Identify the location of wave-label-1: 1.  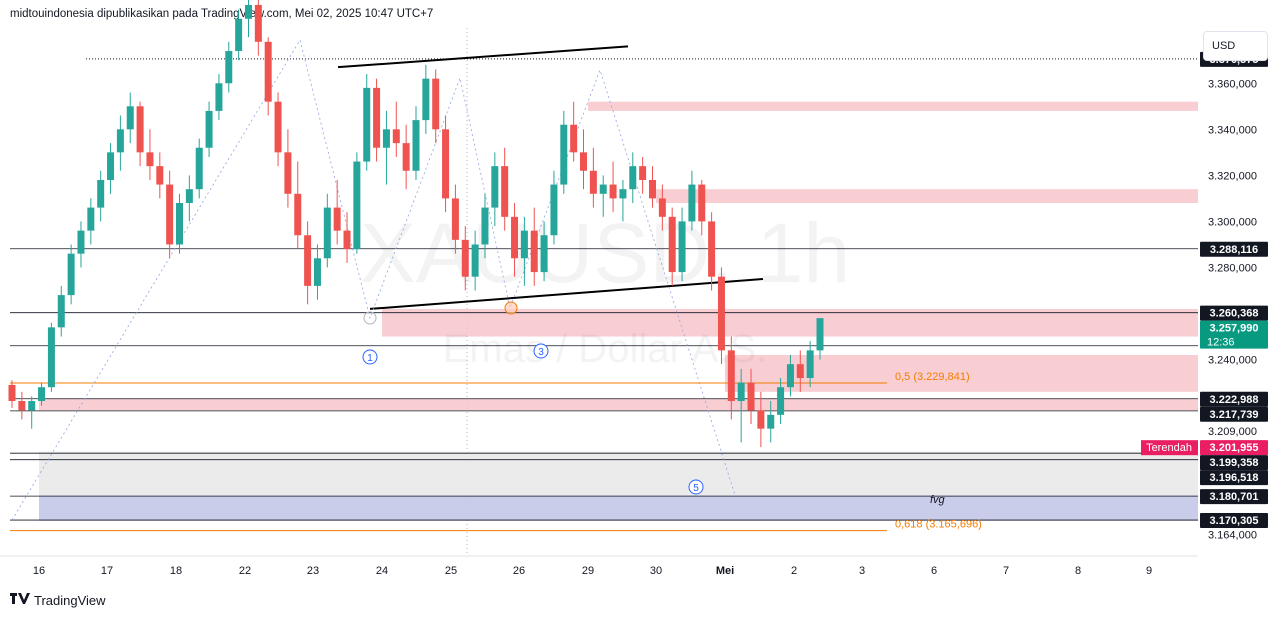
(370, 358).